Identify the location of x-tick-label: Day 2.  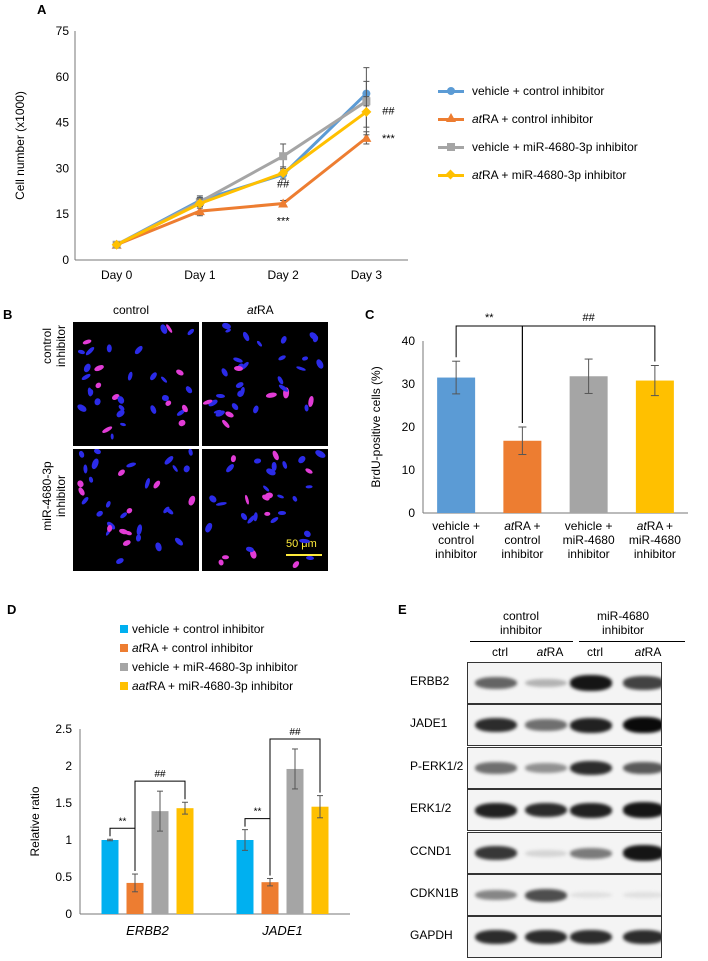
(283, 275).